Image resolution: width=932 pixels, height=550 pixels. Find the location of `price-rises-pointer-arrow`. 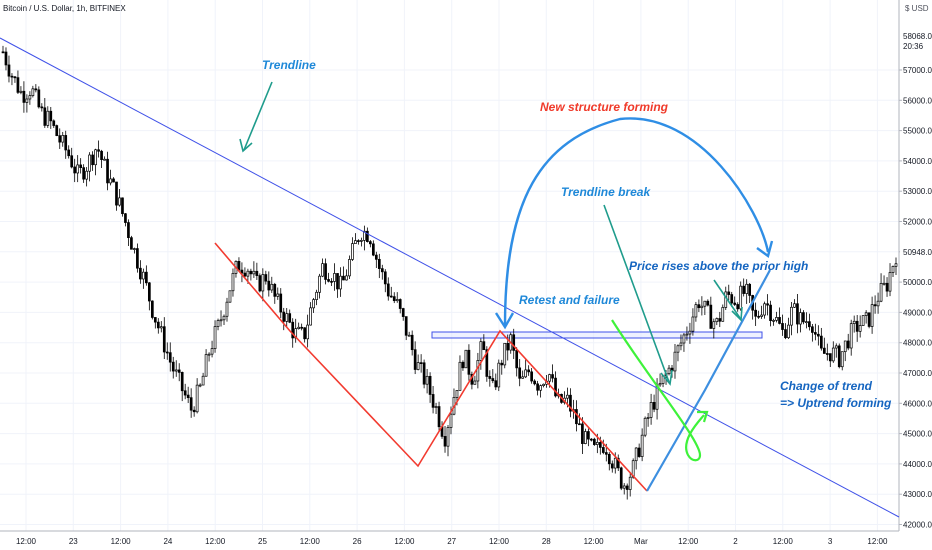

price-rises-pointer-arrow is located at coordinates (727, 299).